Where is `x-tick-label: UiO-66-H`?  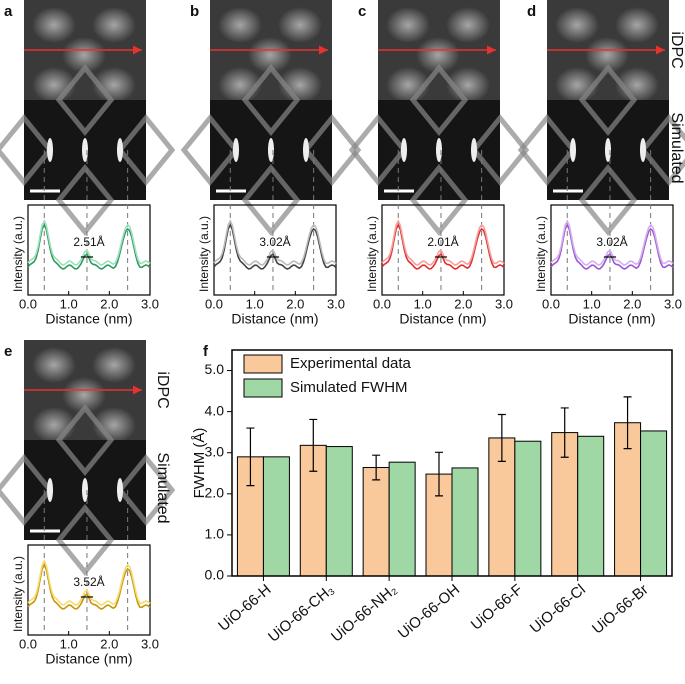
x-tick-label: UiO-66-H is located at coordinates (244, 608).